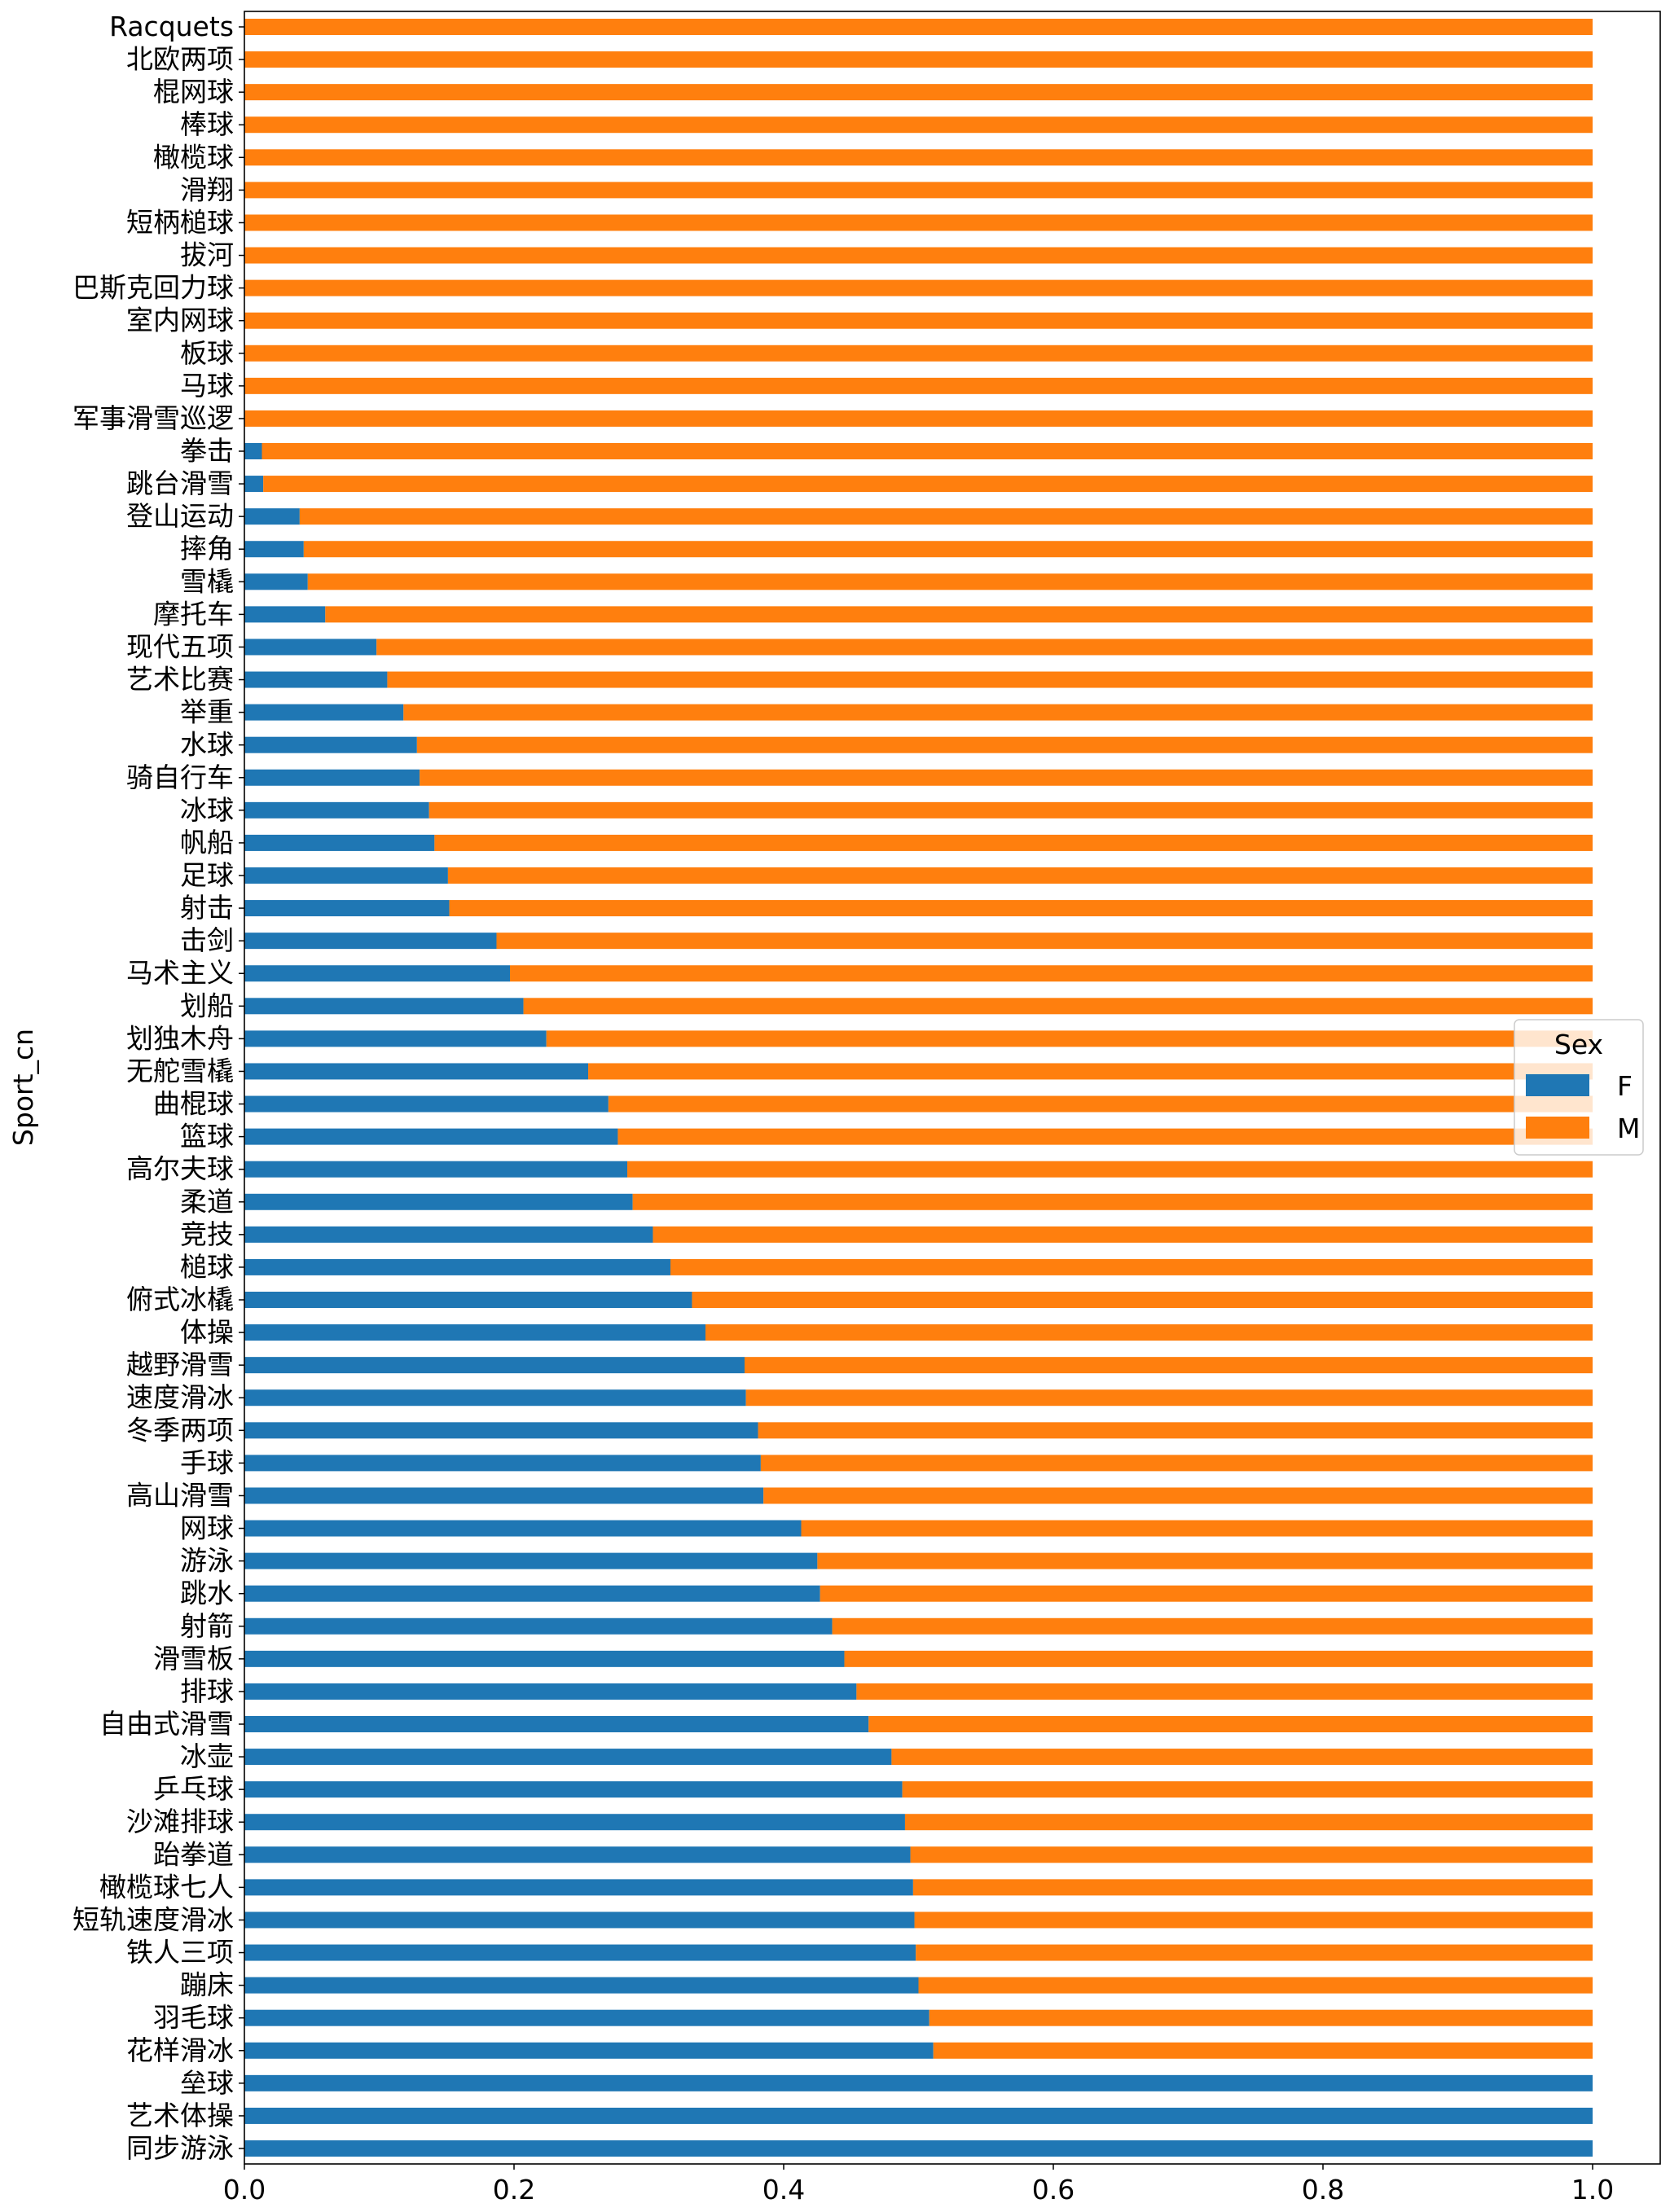 Image resolution: width=1670 pixels, height=2212 pixels. What do you see at coordinates (153, 288) in the screenshot?
I see `y-tick-label: 巴斯克回力球` at bounding box center [153, 288].